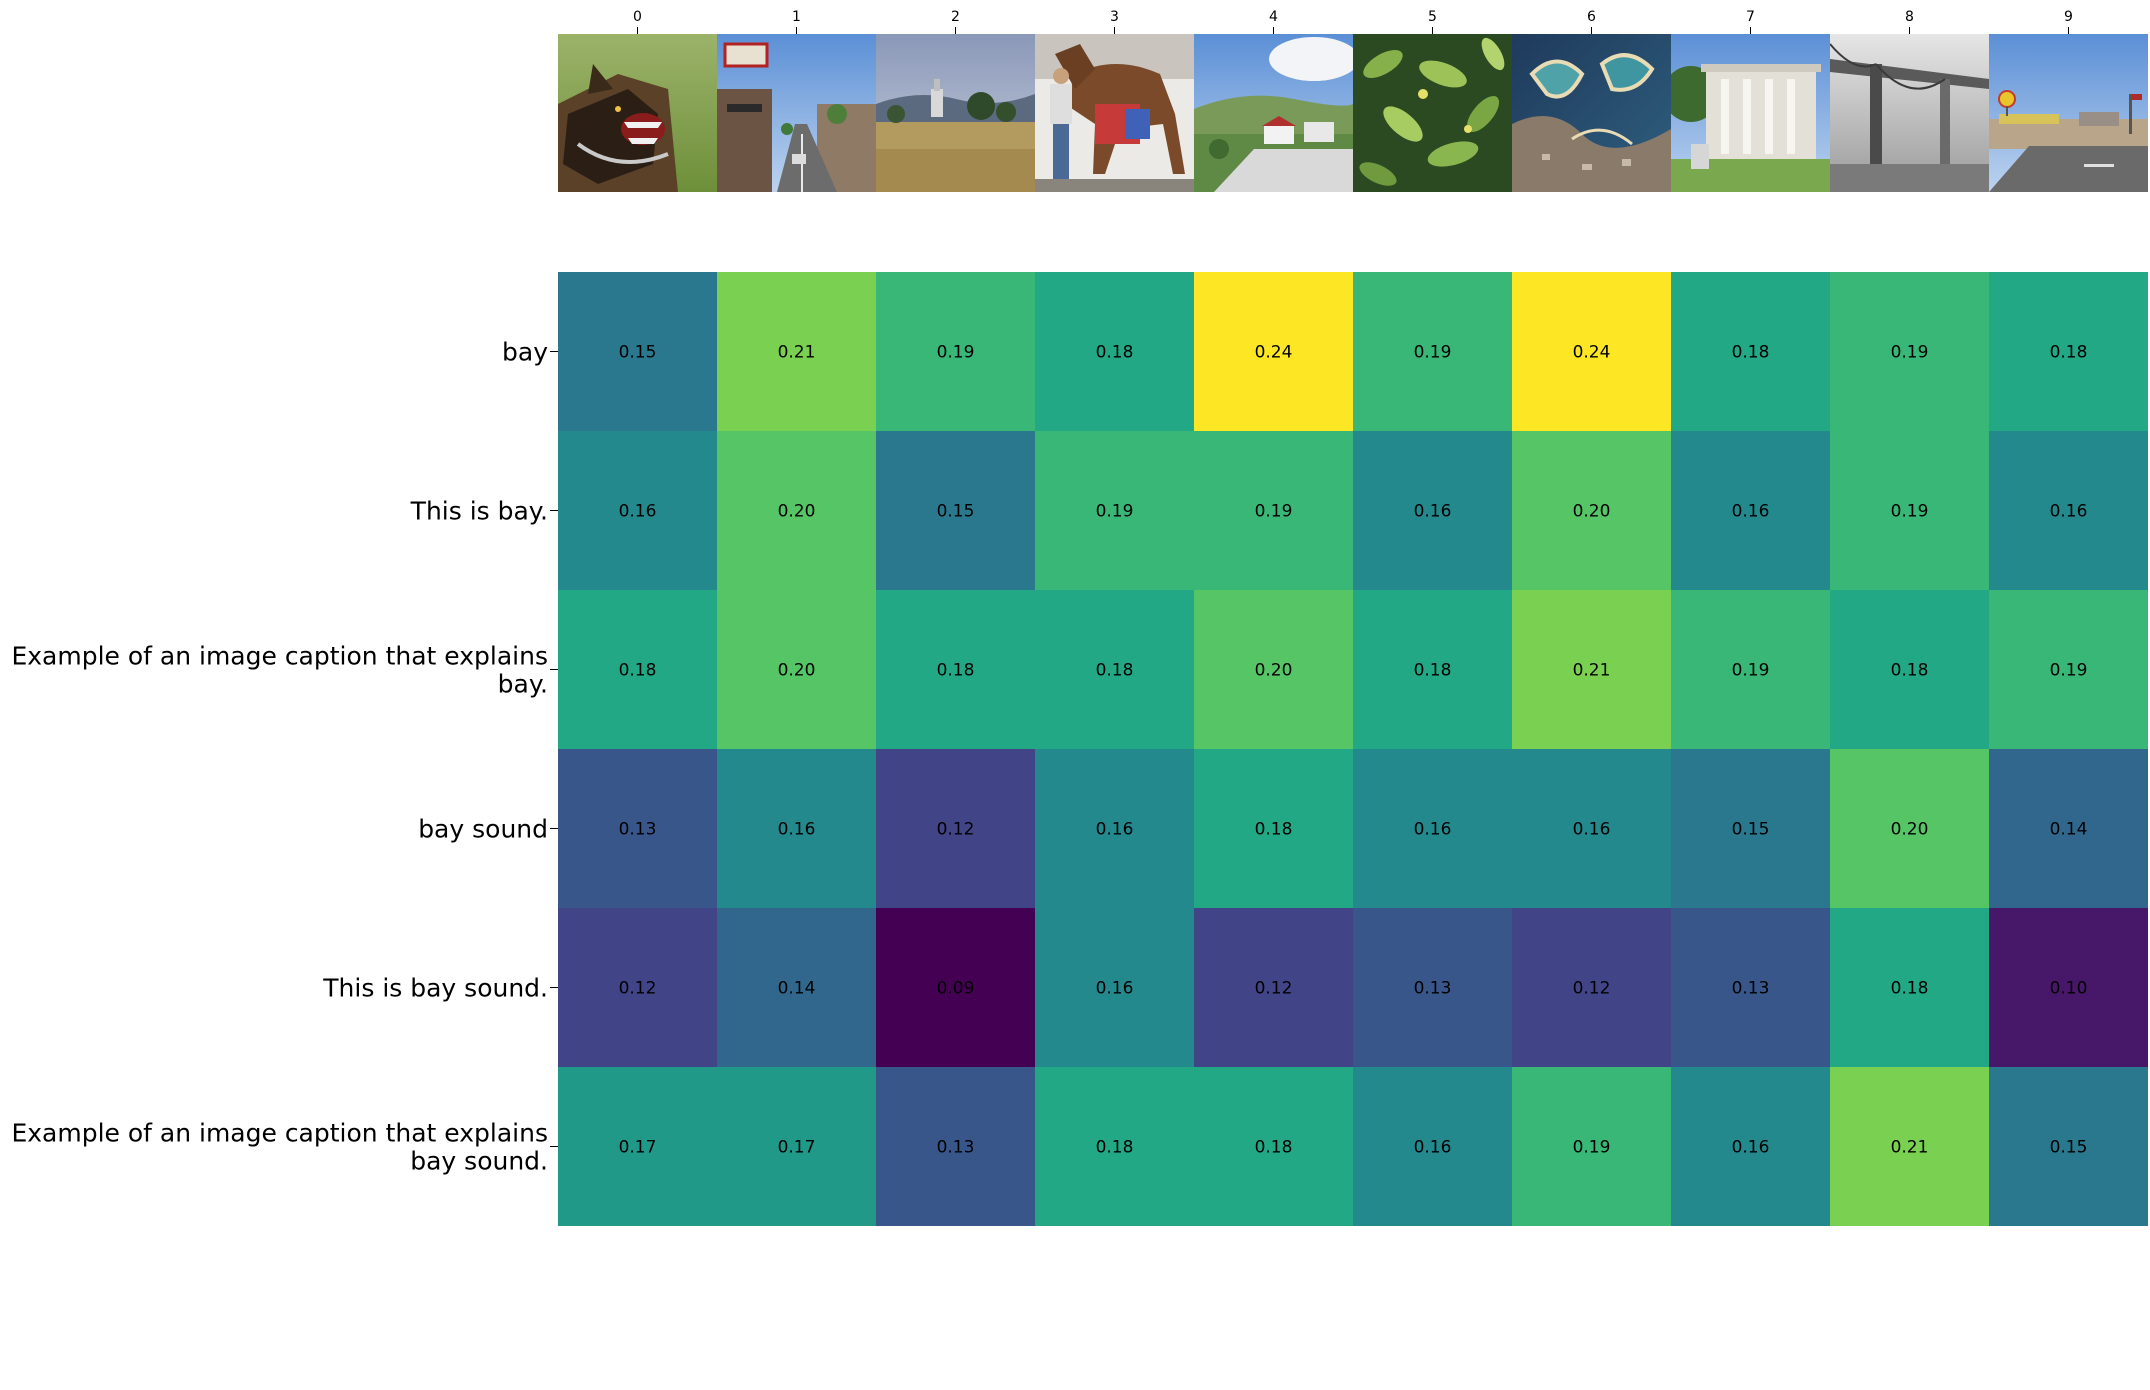 This screenshot has height=1390, width=2150. Describe the element at coordinates (797, 671) in the screenshot. I see `cell-value-label: 0.20` at that location.